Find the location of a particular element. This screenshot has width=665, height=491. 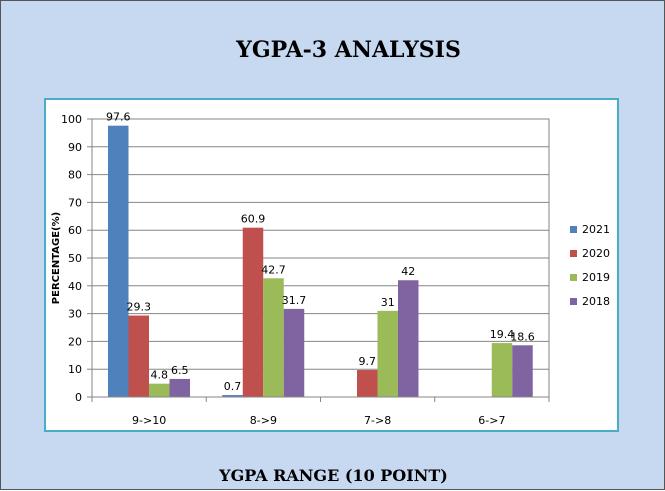

legend-swatch-2019 is located at coordinates (573, 277).